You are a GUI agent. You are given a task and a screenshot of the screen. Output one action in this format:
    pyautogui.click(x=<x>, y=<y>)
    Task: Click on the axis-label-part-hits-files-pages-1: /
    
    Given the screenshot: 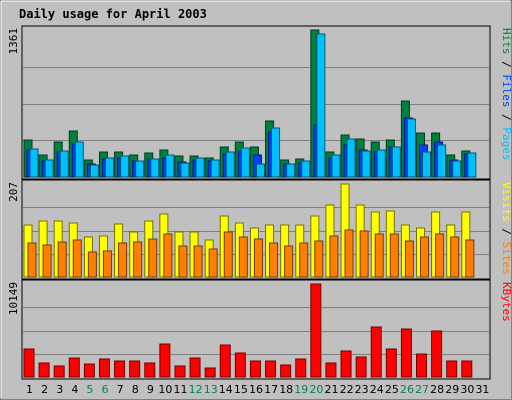 What is the action you would take?
    pyautogui.click(x=506, y=65)
    